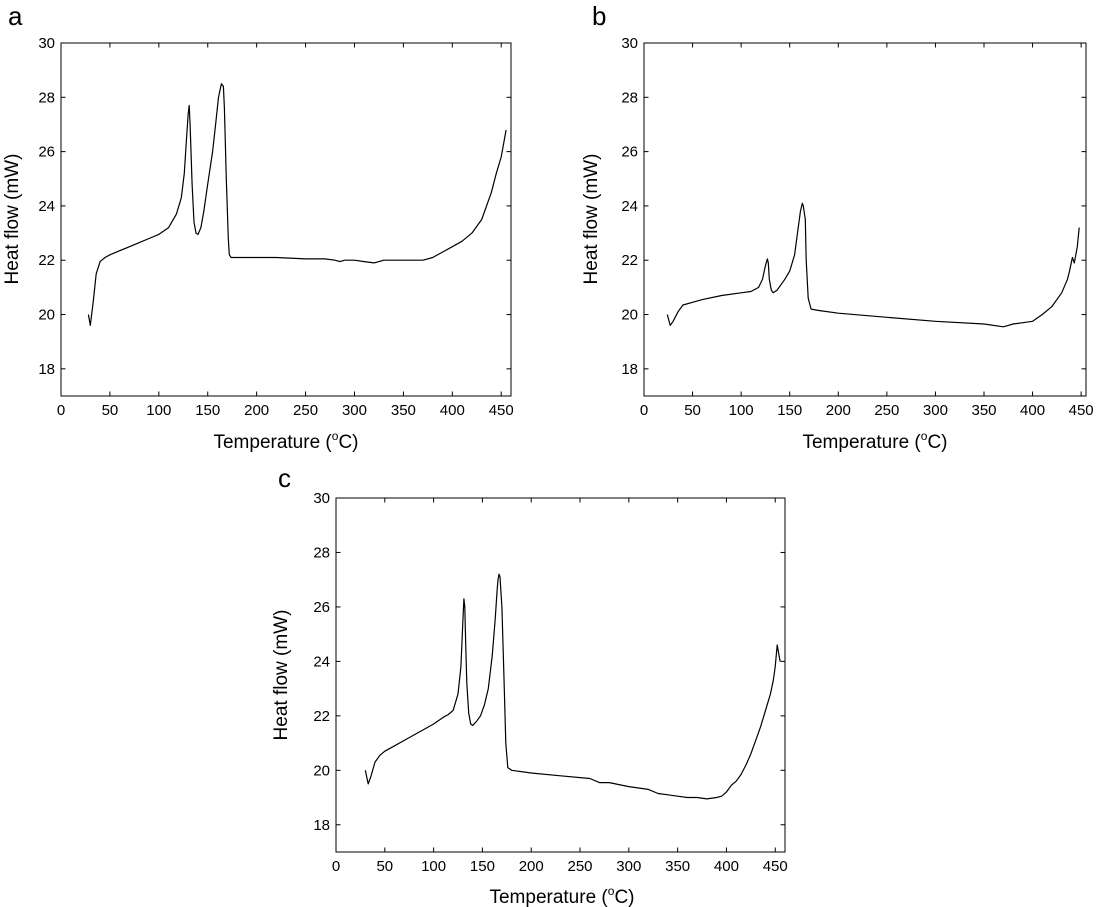 The image size is (1103, 907). What do you see at coordinates (321, 498) in the screenshot?
I see `y-tick-label-c-30: 30` at bounding box center [321, 498].